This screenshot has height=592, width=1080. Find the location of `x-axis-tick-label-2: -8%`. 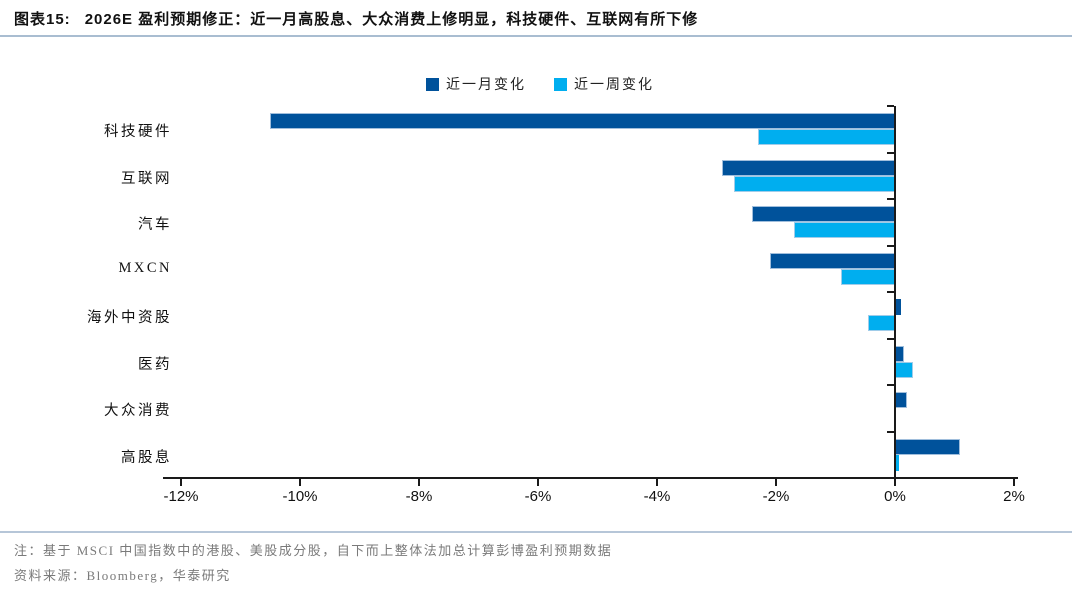

x-axis-tick-label-2: -8% is located at coordinates (419, 496).